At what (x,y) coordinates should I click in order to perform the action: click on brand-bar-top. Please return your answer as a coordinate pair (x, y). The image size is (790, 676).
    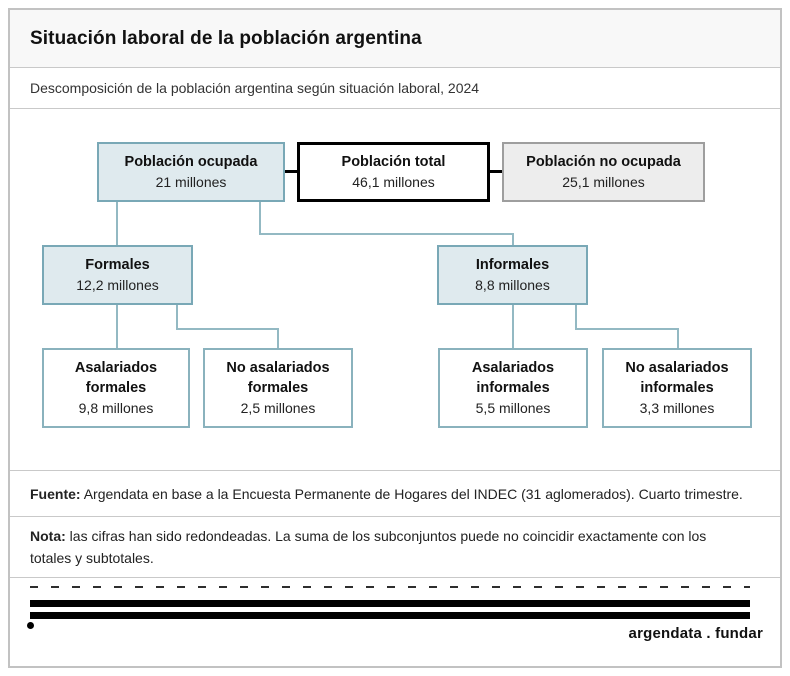
    Looking at the image, I should click on (390, 603).